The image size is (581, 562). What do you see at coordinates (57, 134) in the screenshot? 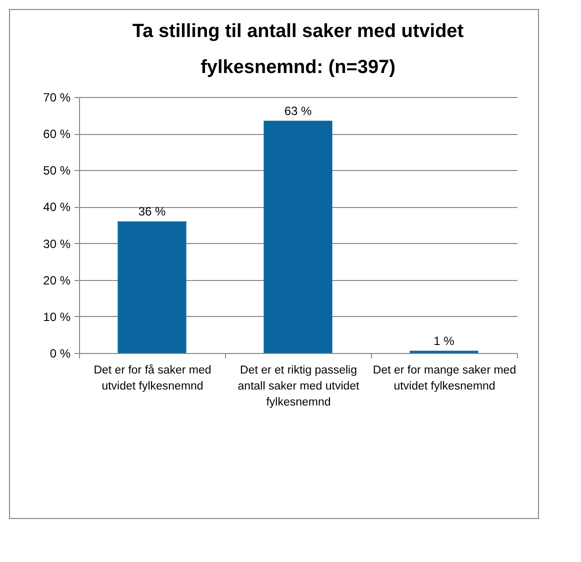
I see `y-tick-label: 60 %` at bounding box center [57, 134].